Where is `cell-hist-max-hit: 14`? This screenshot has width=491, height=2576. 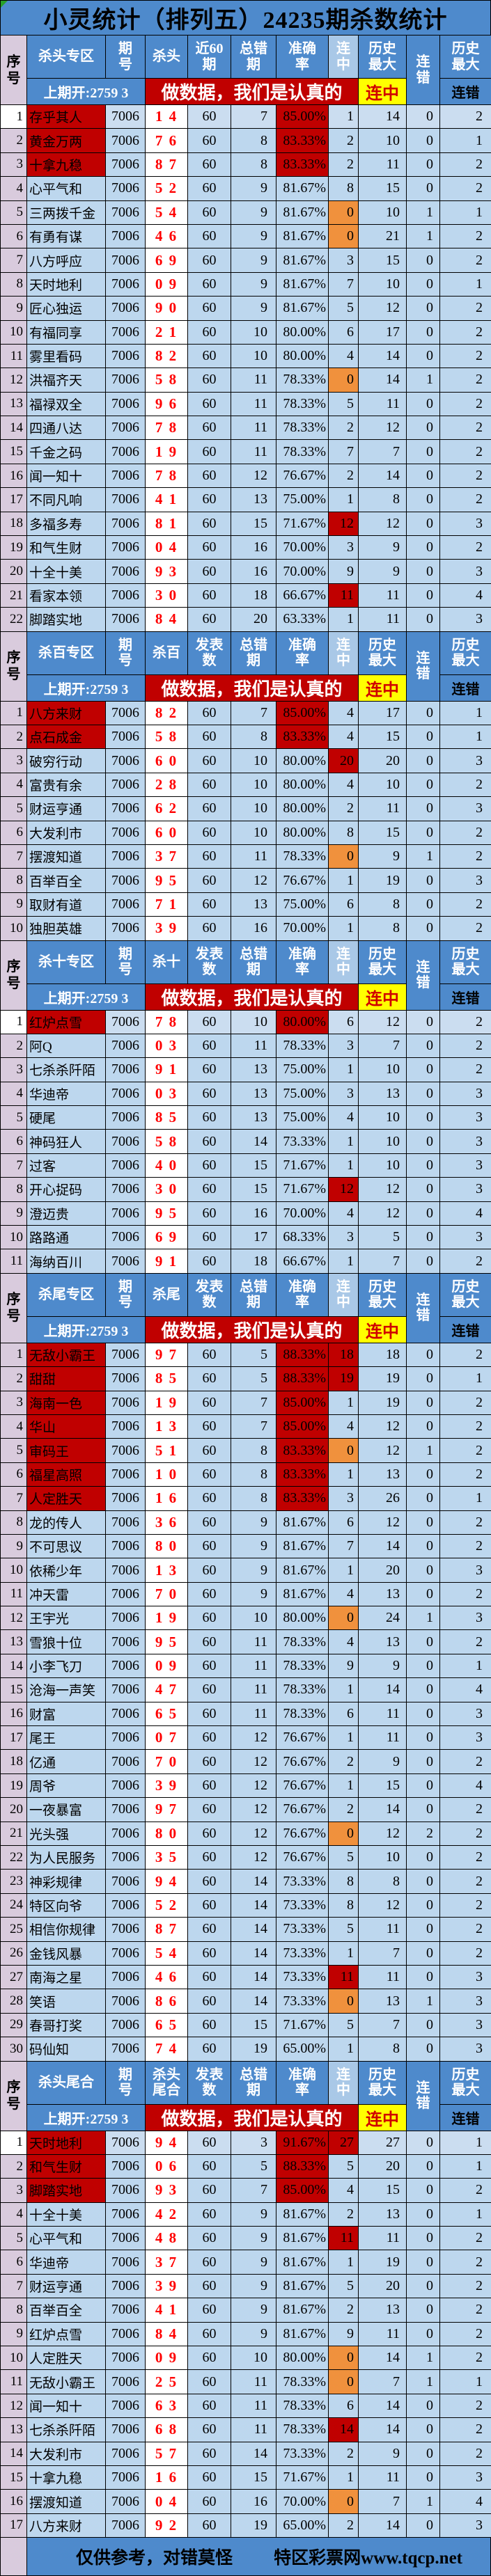 cell-hist-max-hit: 14 is located at coordinates (383, 2358).